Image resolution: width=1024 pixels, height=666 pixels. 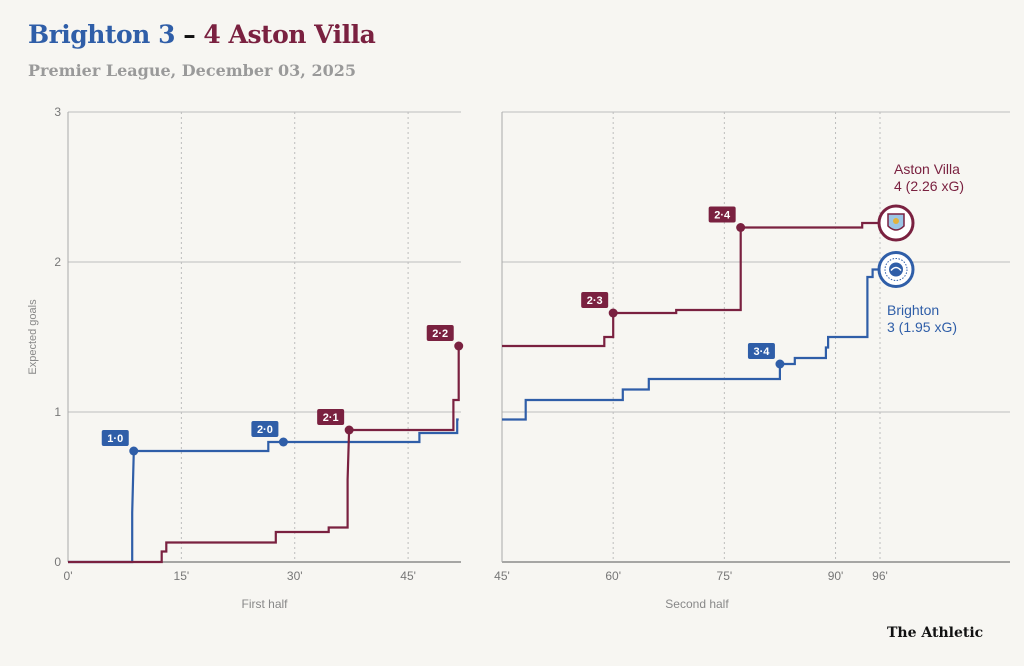 I want to click on chart-title: Brighton 3 – 4 Aston Villa, so click(x=202, y=34).